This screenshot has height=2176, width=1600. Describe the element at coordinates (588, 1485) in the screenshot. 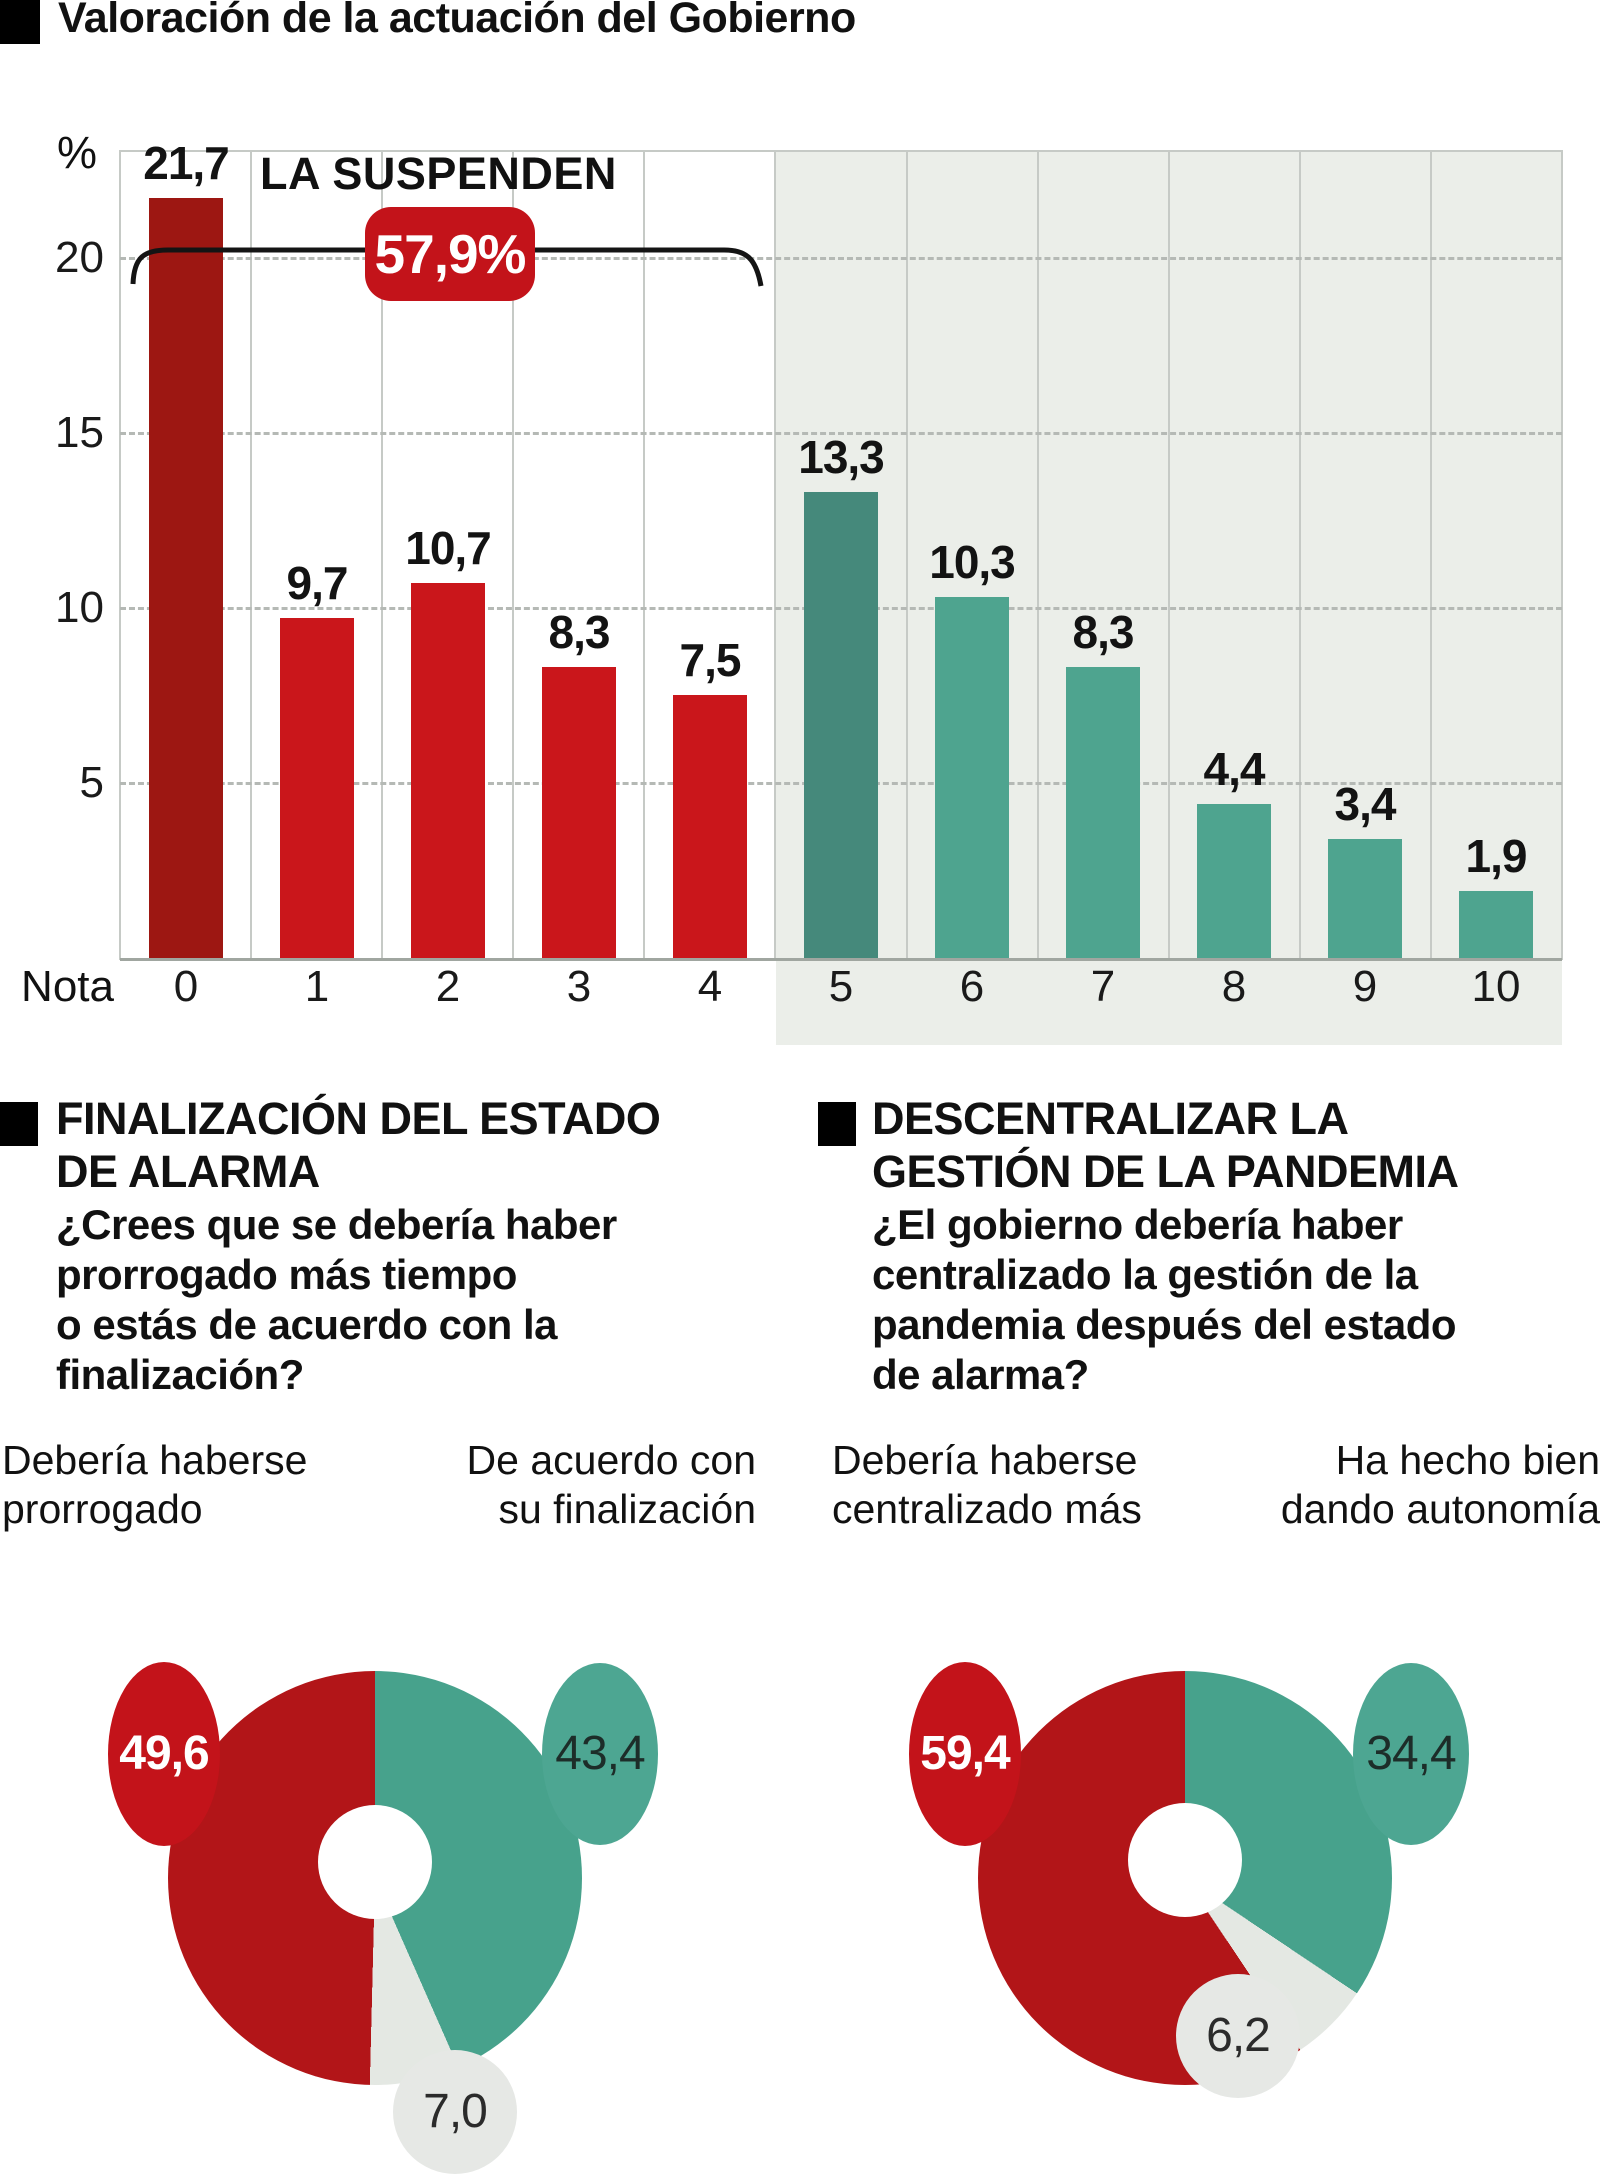

I see `left-pie-teal-legend: De acuerdo con su finalización` at that location.